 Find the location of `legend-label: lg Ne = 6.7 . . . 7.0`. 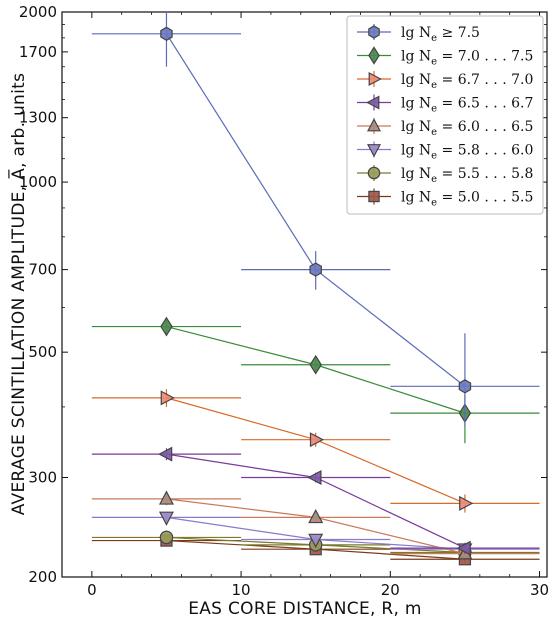

legend-label: lg Ne = 6.7 . . . 7.0 is located at coordinates (467, 81).